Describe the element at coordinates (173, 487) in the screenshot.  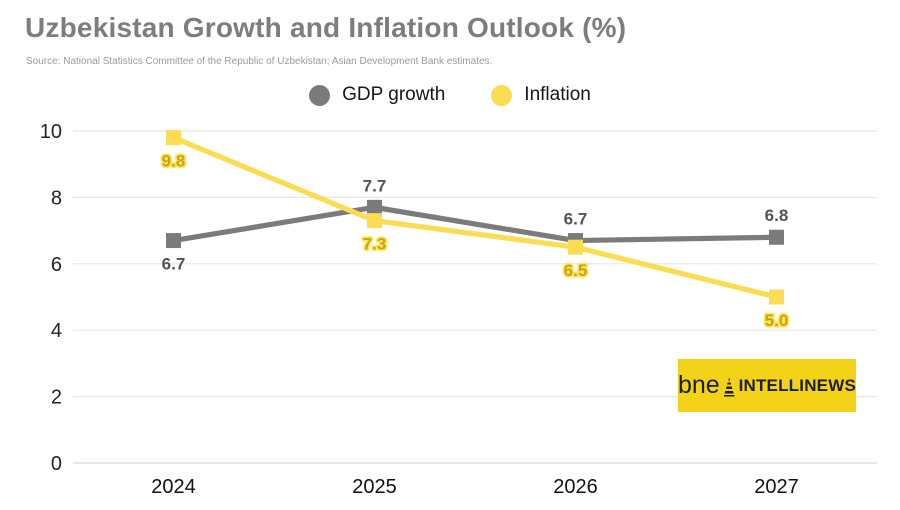
I see `x-tick-label: 2024` at that location.